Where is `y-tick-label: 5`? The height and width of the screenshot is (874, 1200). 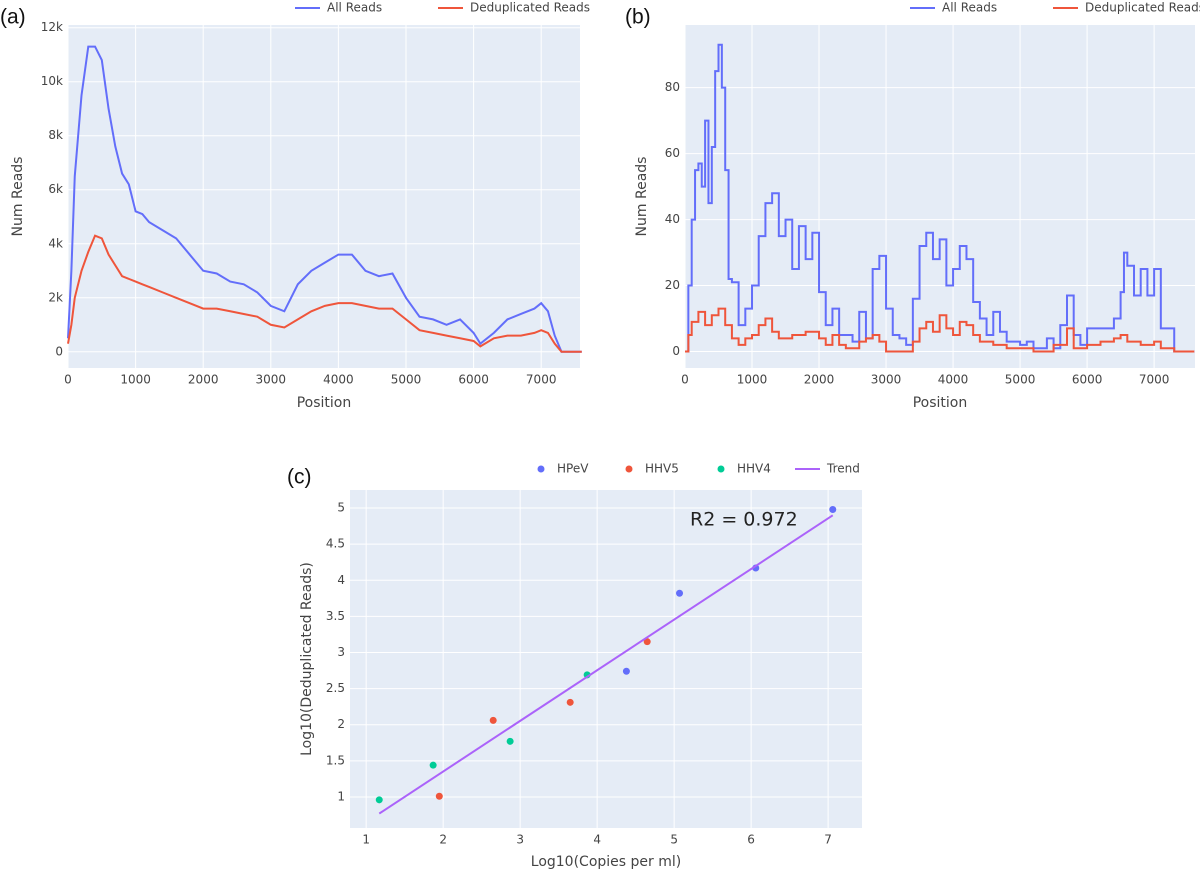
y-tick-label: 5 is located at coordinates (341, 508).